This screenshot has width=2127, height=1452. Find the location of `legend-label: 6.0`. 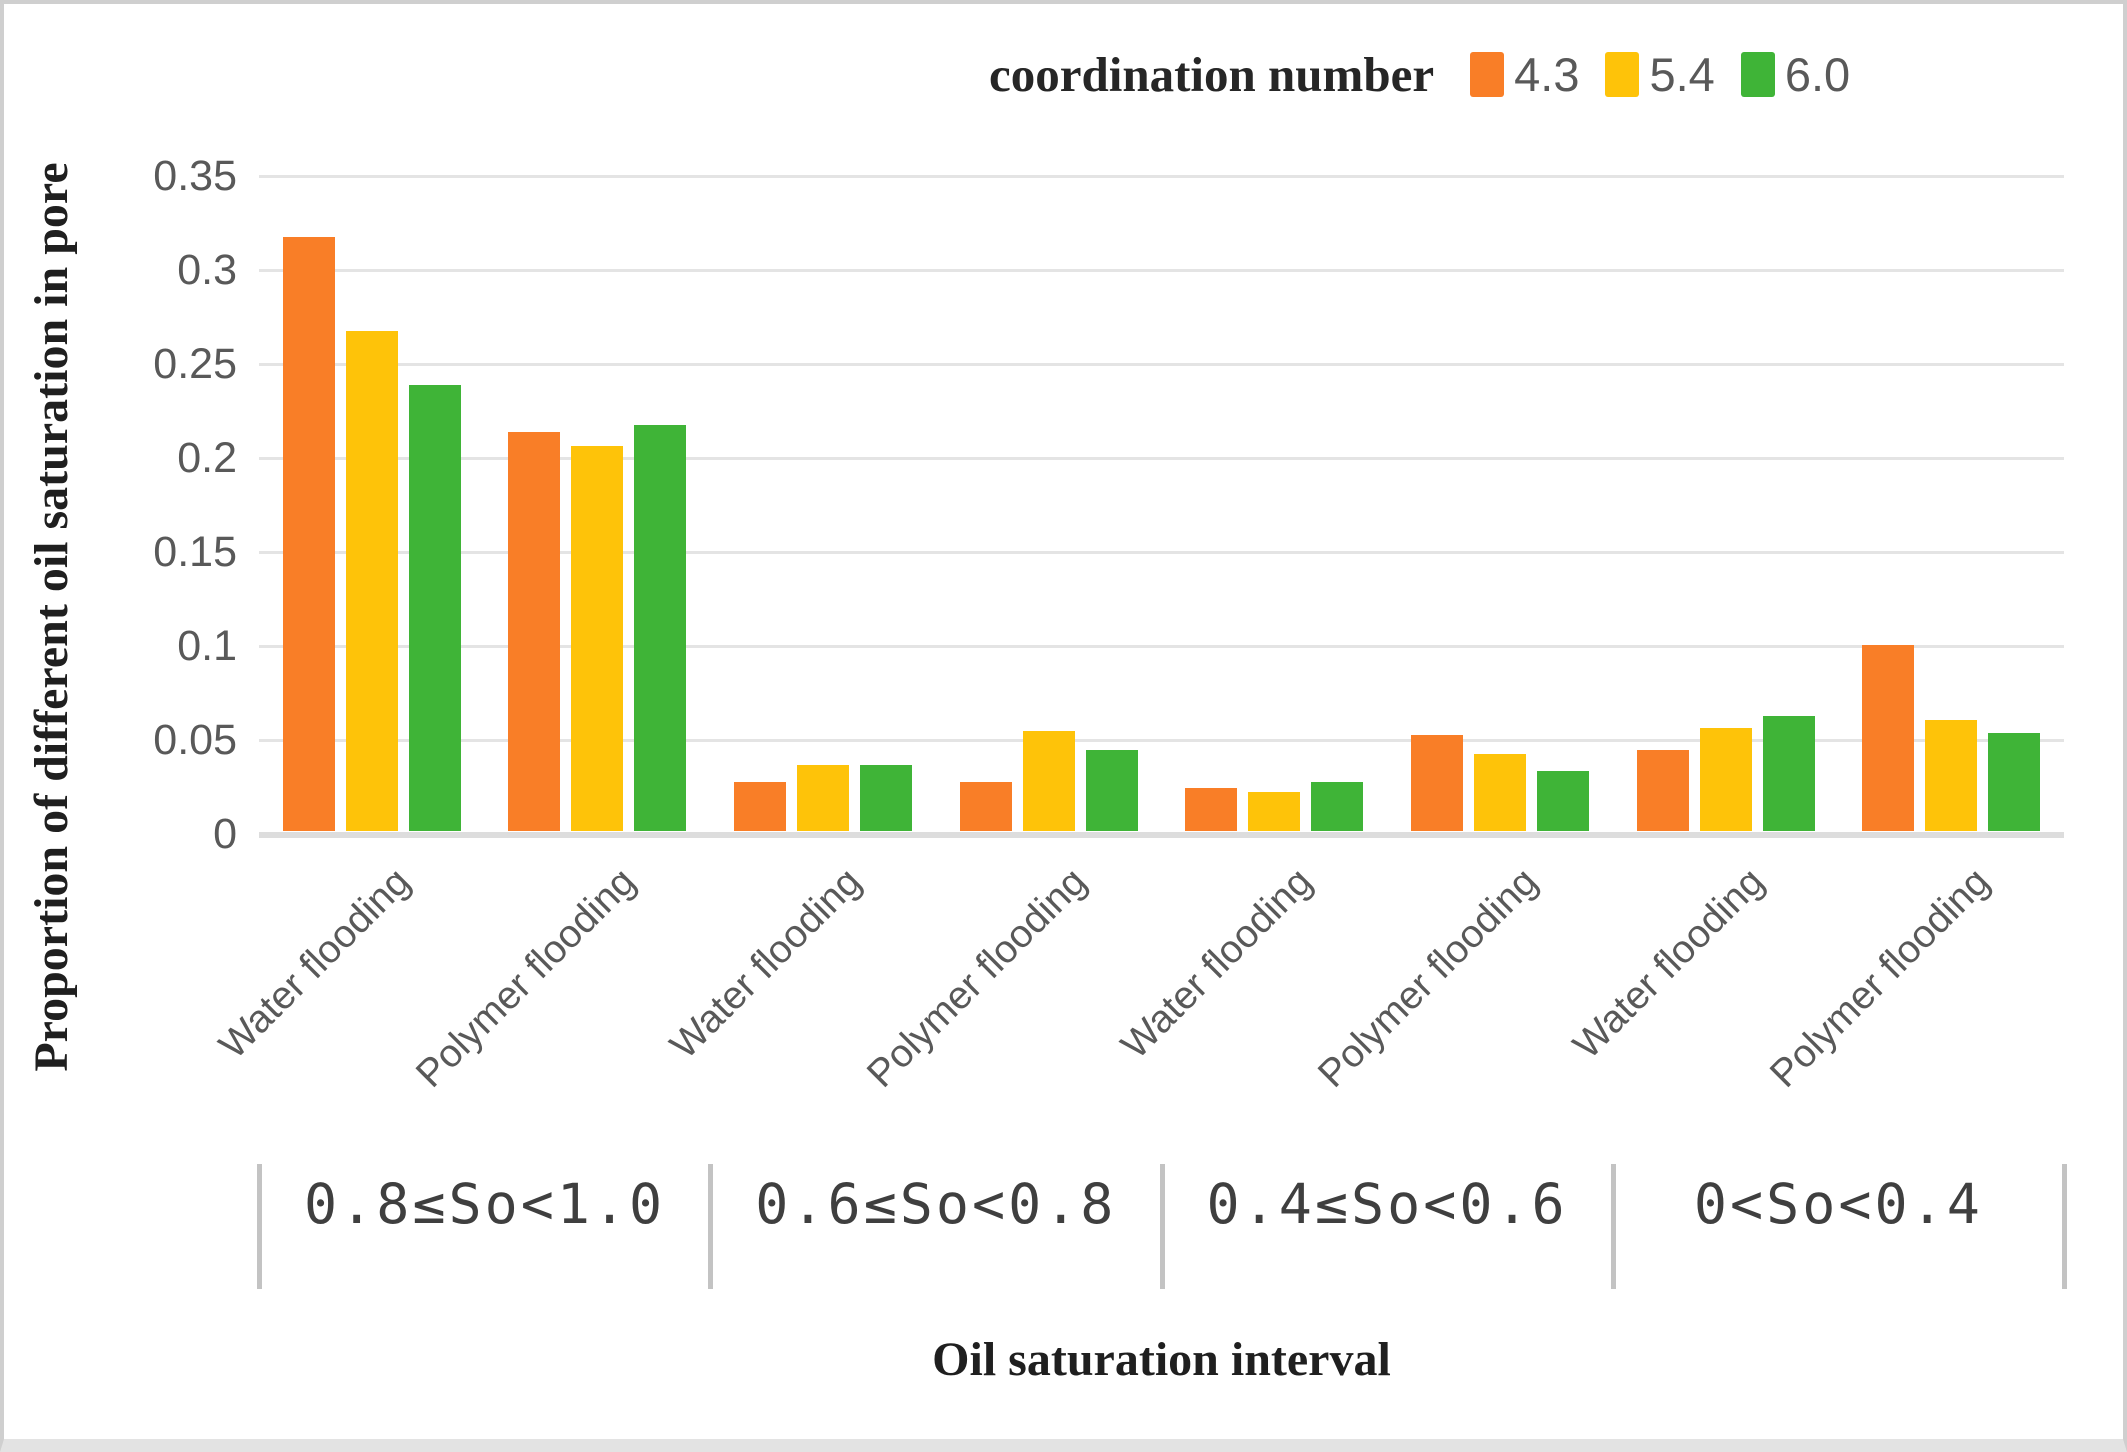

legend-label: 6.0 is located at coordinates (1817, 74).